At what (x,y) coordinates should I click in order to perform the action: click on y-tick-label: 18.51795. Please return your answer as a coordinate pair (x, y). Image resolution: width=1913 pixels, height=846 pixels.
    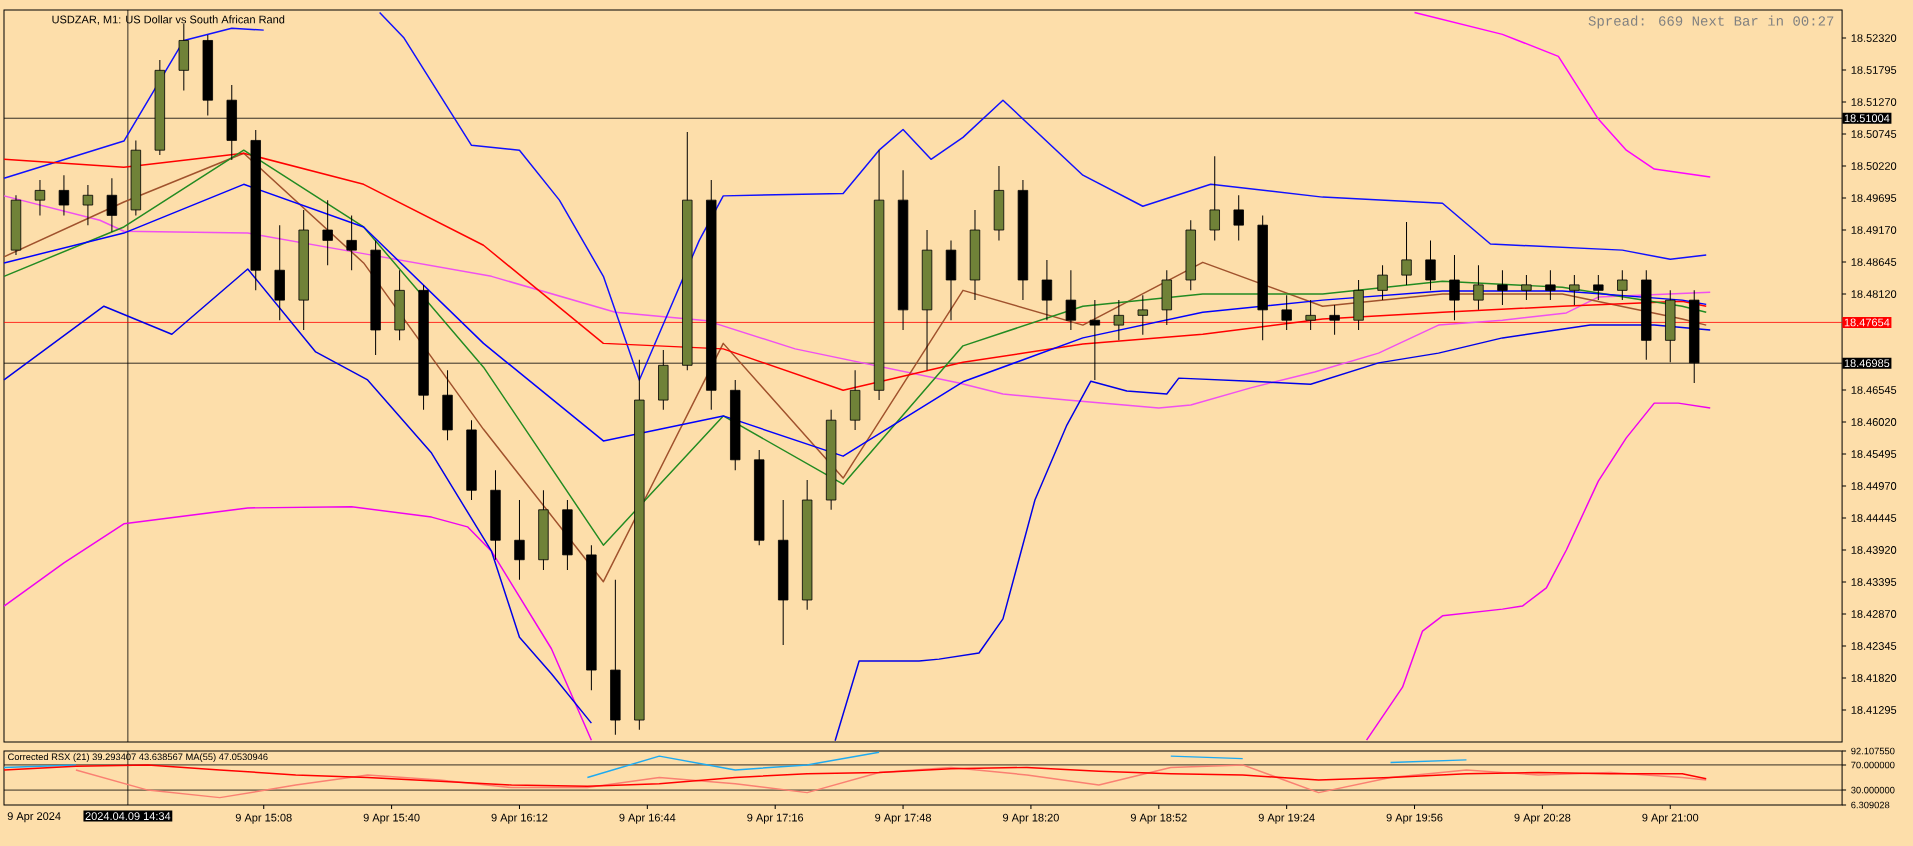
    Looking at the image, I should click on (1874, 70).